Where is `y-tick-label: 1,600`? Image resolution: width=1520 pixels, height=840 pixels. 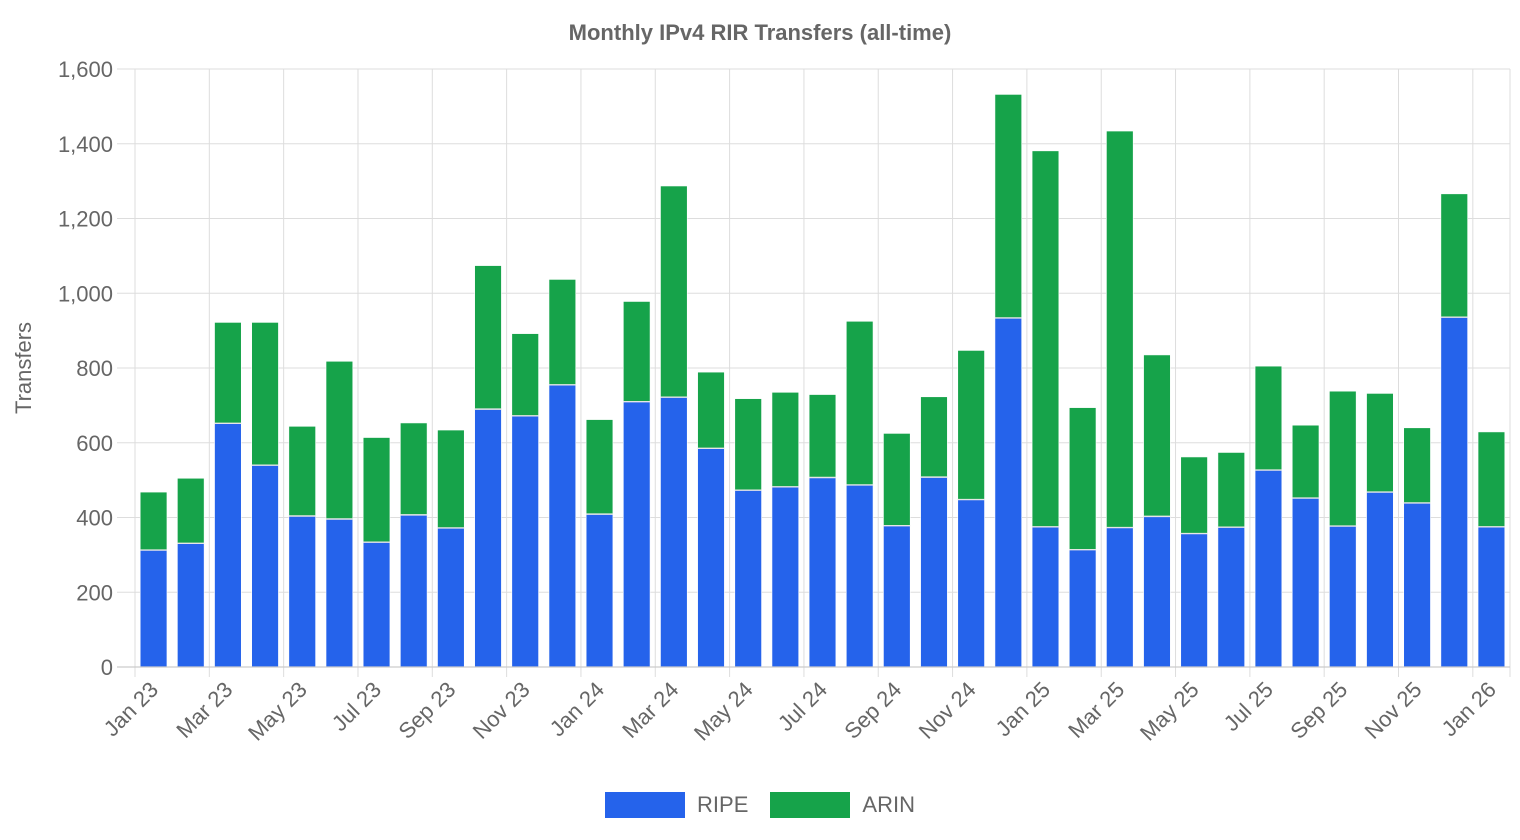
y-tick-label: 1,600 is located at coordinates (85, 69).